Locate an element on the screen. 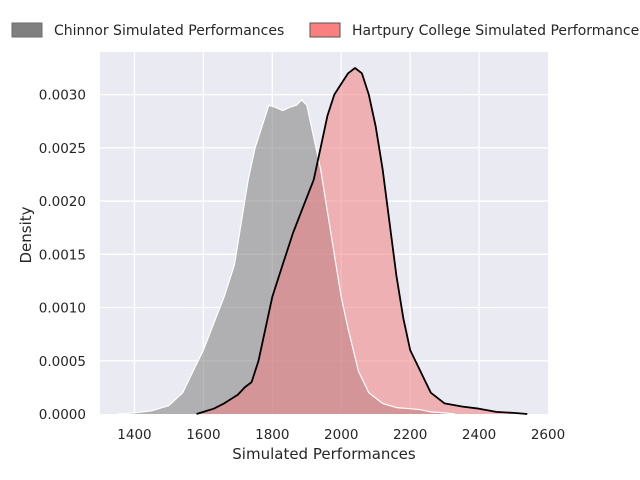 Image resolution: width=640 pixels, height=480 pixels. x-axis: 1400 1600 1800 2000 2200 2400 2600 is located at coordinates (341, 435).